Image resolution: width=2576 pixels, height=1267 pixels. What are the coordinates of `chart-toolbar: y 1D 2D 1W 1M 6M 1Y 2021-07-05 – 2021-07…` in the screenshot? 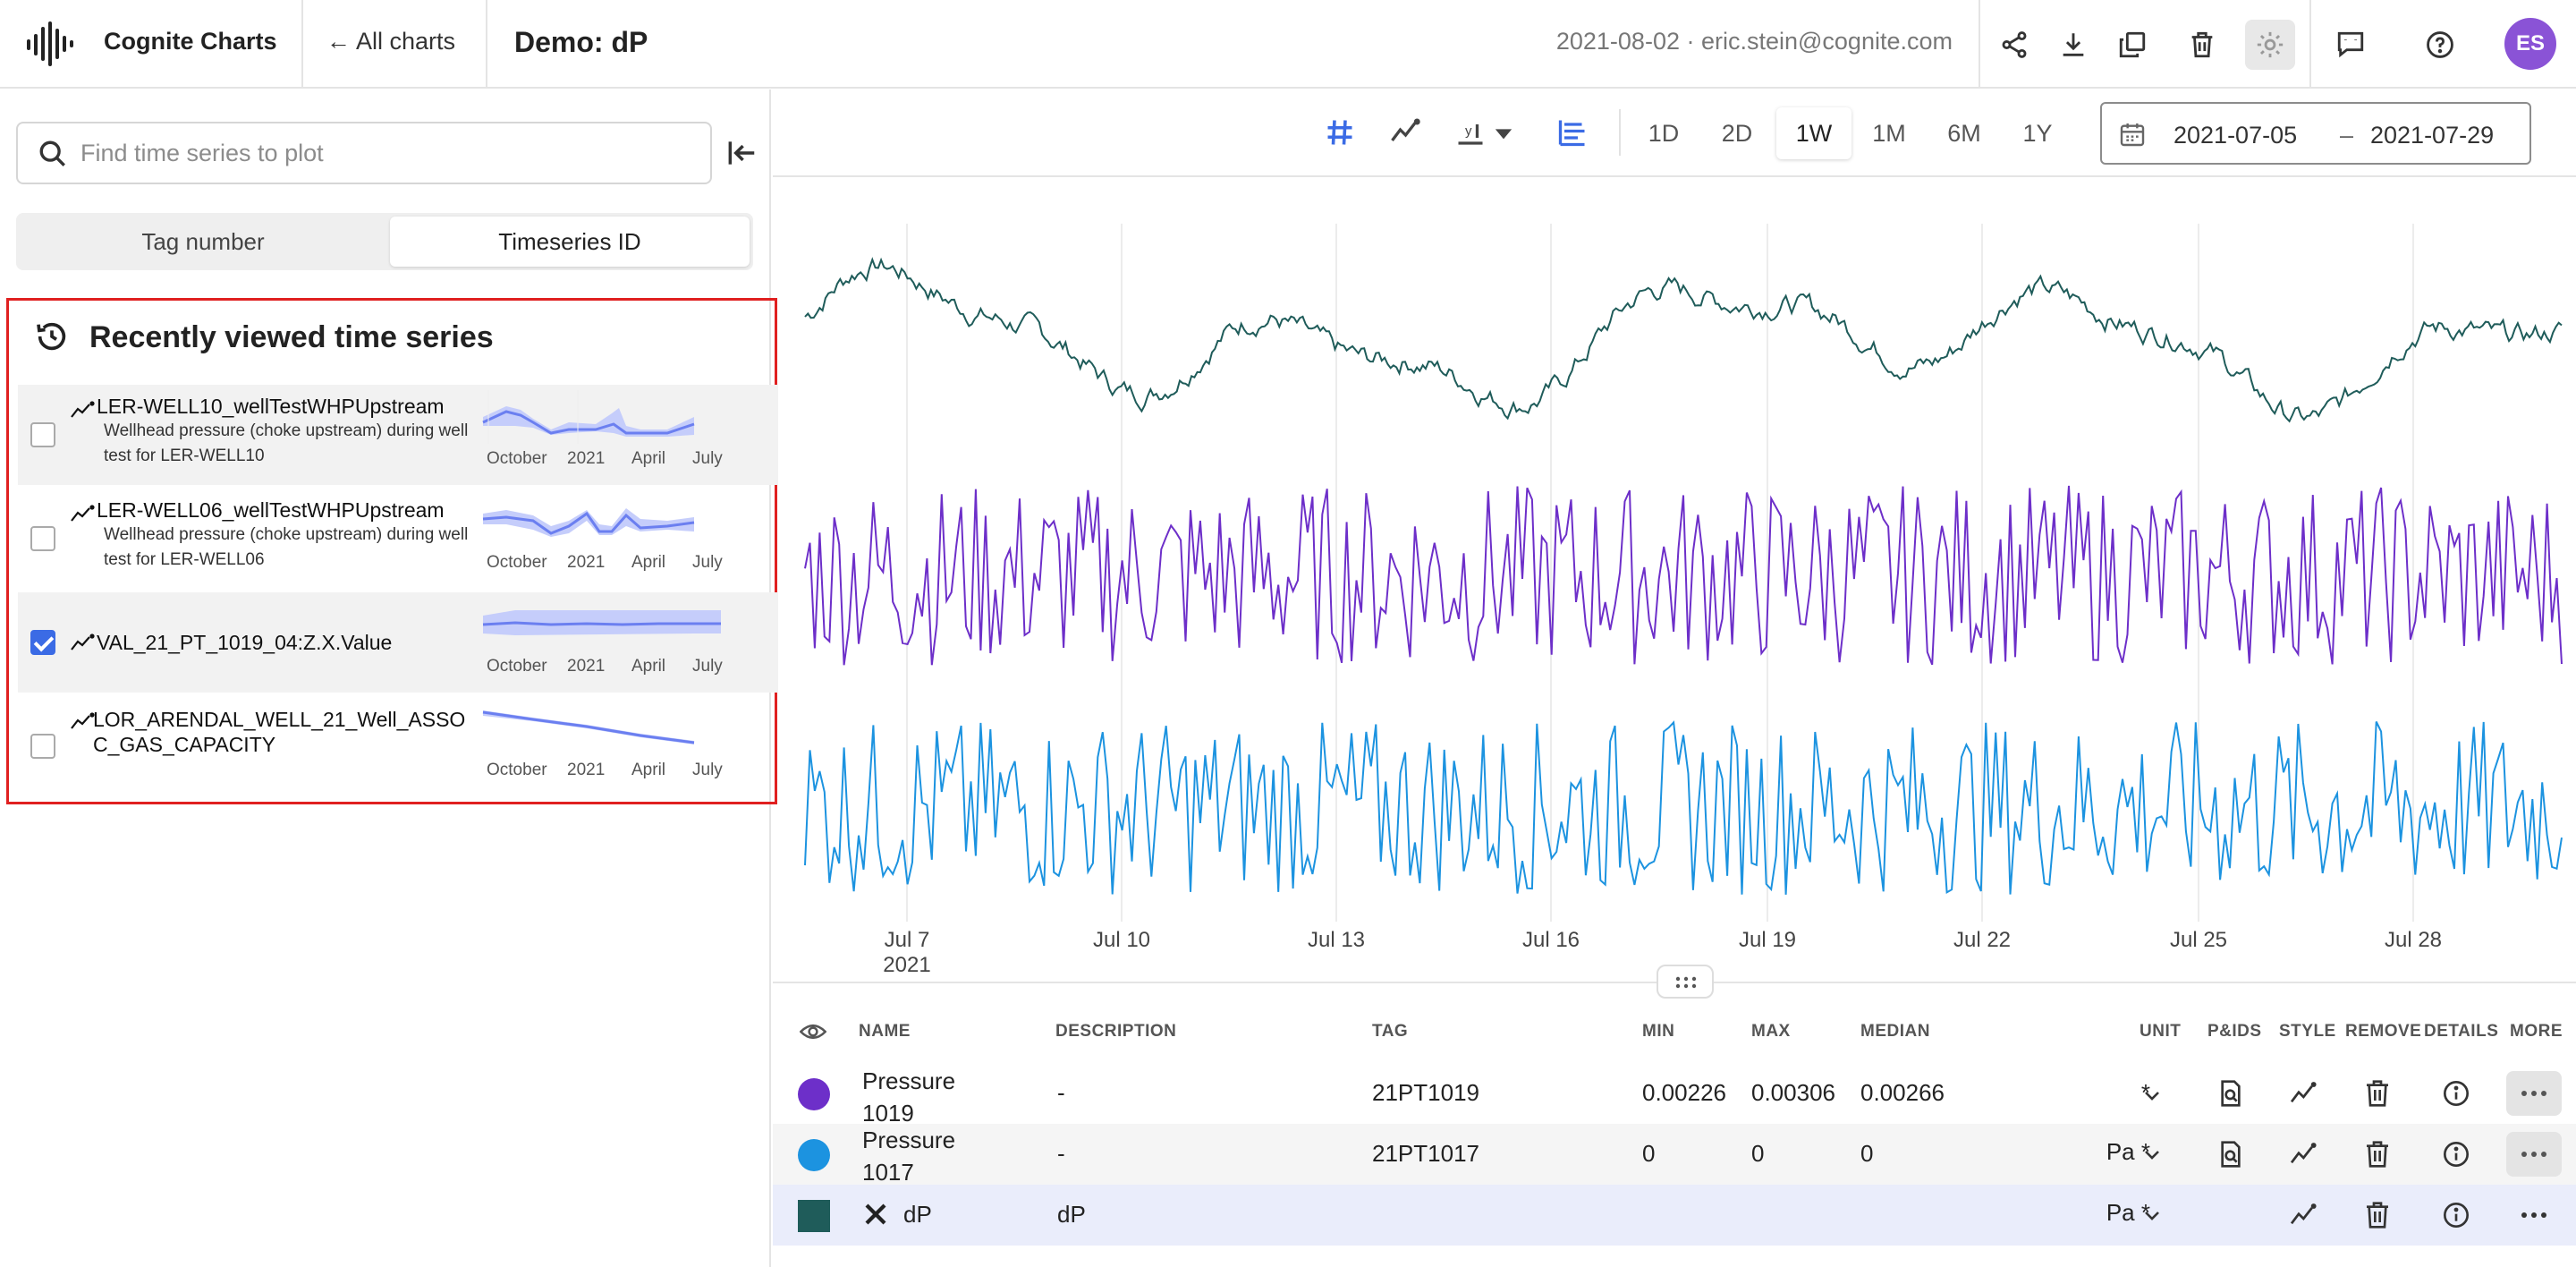 It's located at (1674, 133).